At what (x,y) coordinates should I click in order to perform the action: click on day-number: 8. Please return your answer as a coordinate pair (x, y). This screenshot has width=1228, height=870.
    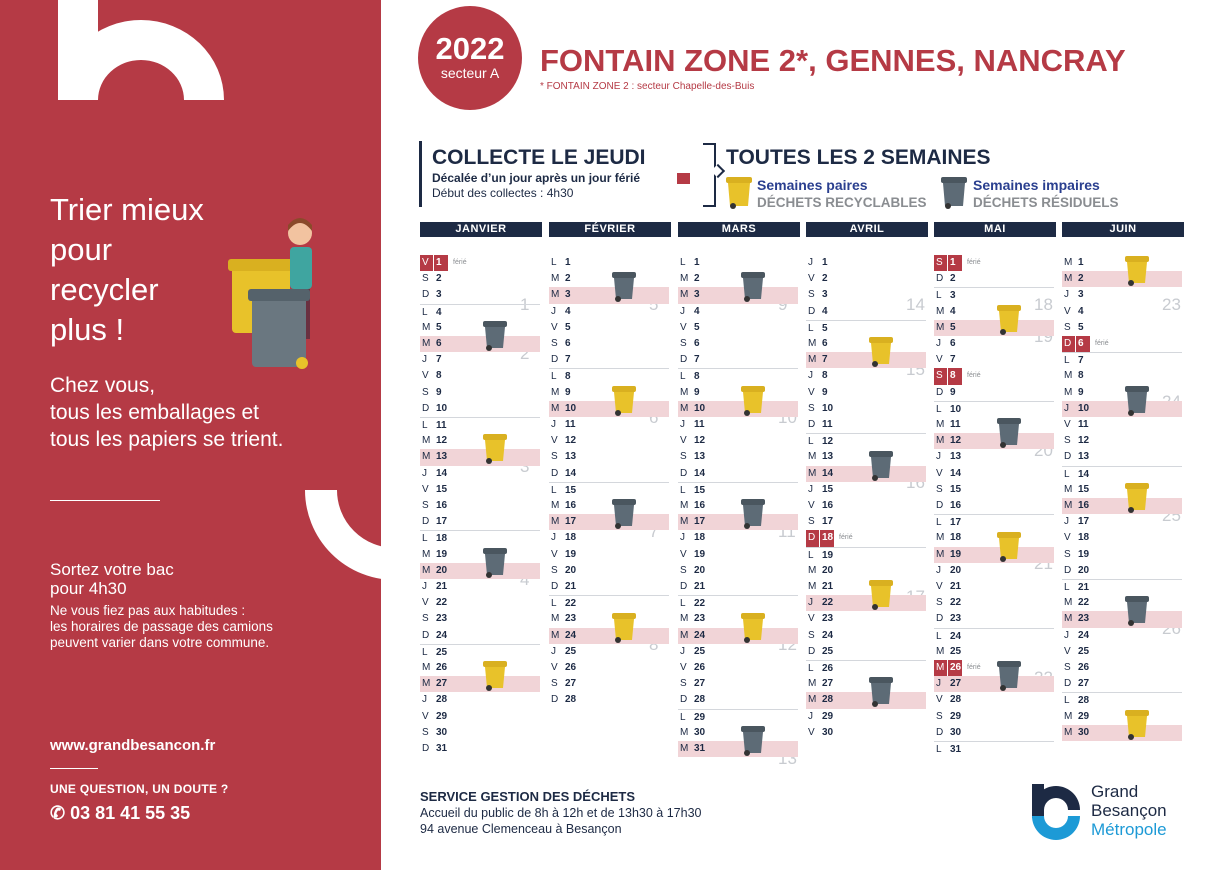
    Looking at the image, I should click on (568, 377).